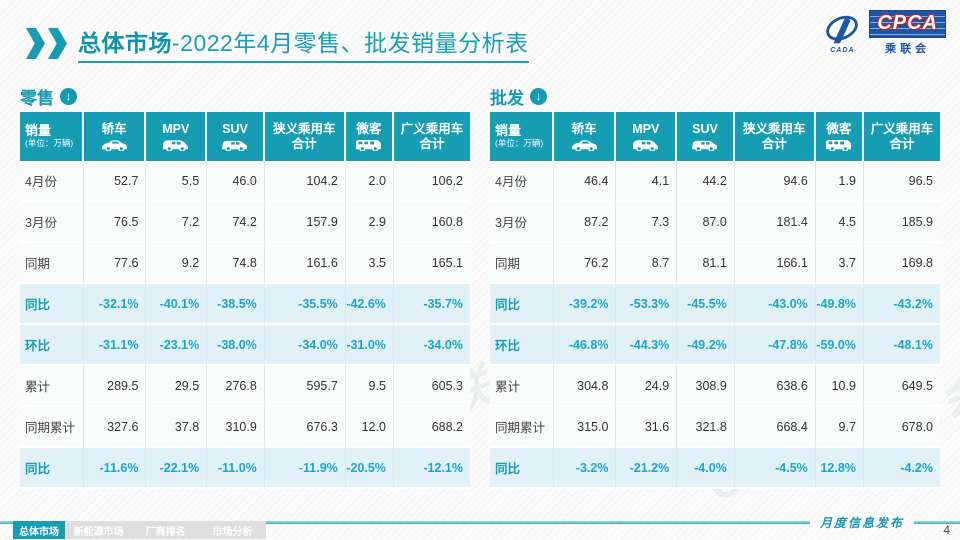  Describe the element at coordinates (52, 222) in the screenshot. I see `row-label: 3月份` at that location.